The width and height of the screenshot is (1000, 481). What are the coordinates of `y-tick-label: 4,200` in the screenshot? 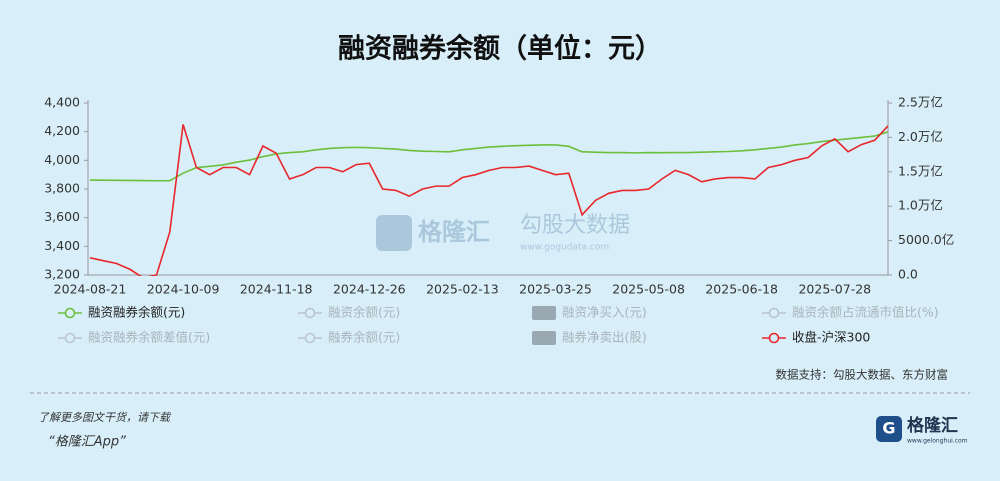 It's located at (62, 130).